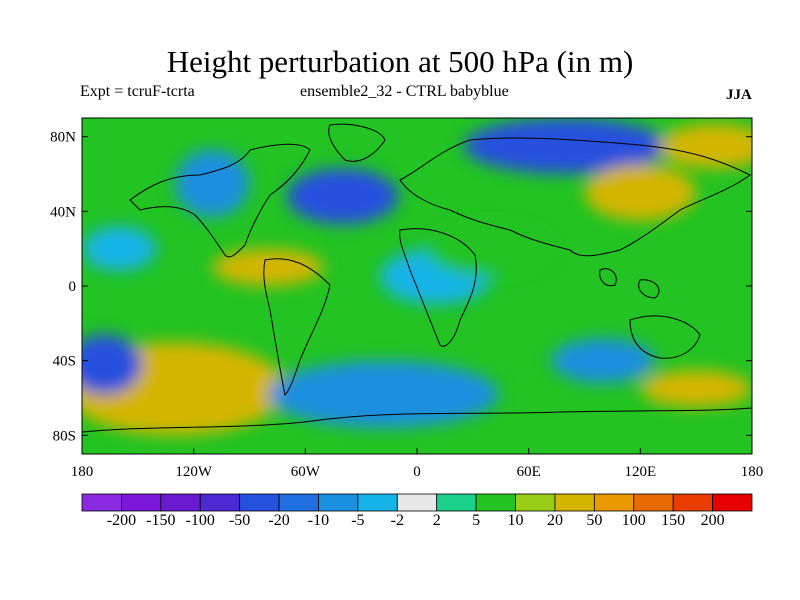  I want to click on season-label: JJA, so click(739, 95).